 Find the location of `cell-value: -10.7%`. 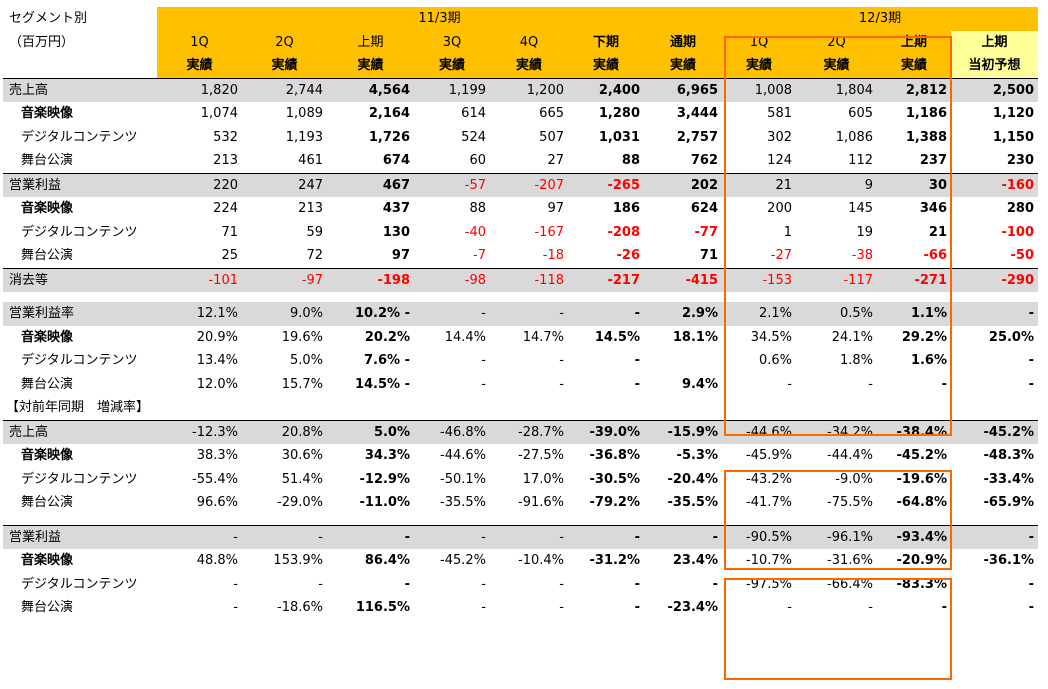

cell-value: -10.7% is located at coordinates (769, 560).